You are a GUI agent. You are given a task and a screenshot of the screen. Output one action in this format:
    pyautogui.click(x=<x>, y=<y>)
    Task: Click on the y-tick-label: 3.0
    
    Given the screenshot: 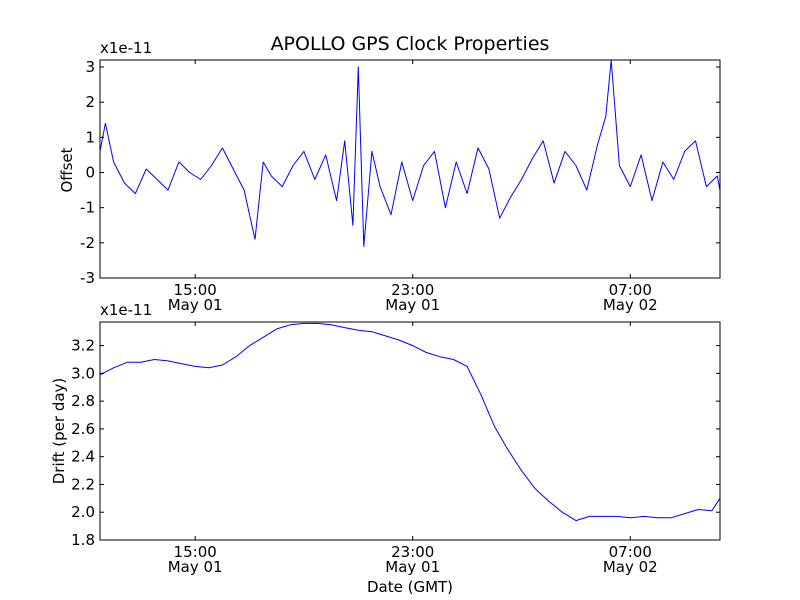 What is the action you would take?
    pyautogui.click(x=83, y=373)
    